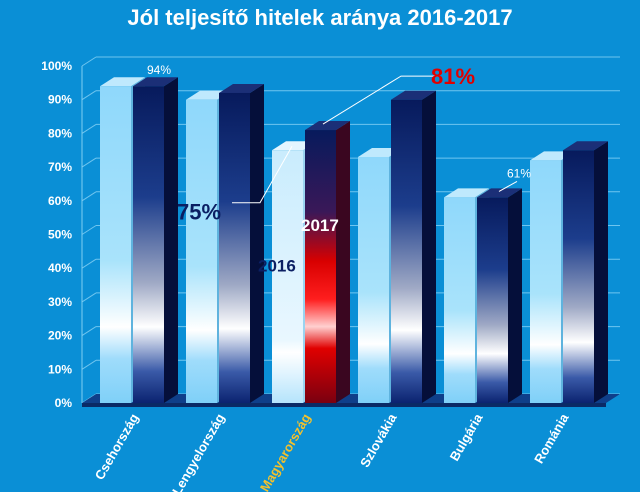 This screenshot has width=640, height=492. I want to click on floor-front, so click(344, 405).